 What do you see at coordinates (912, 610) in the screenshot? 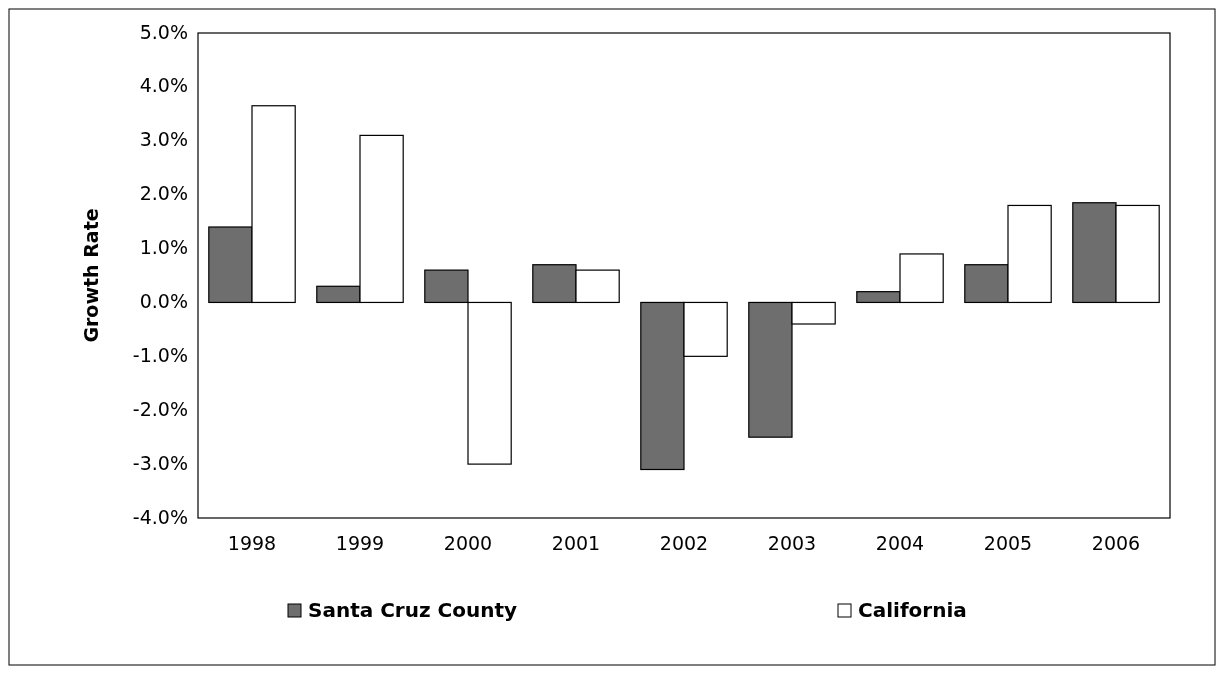
I see `legend-label: California` at bounding box center [912, 610].